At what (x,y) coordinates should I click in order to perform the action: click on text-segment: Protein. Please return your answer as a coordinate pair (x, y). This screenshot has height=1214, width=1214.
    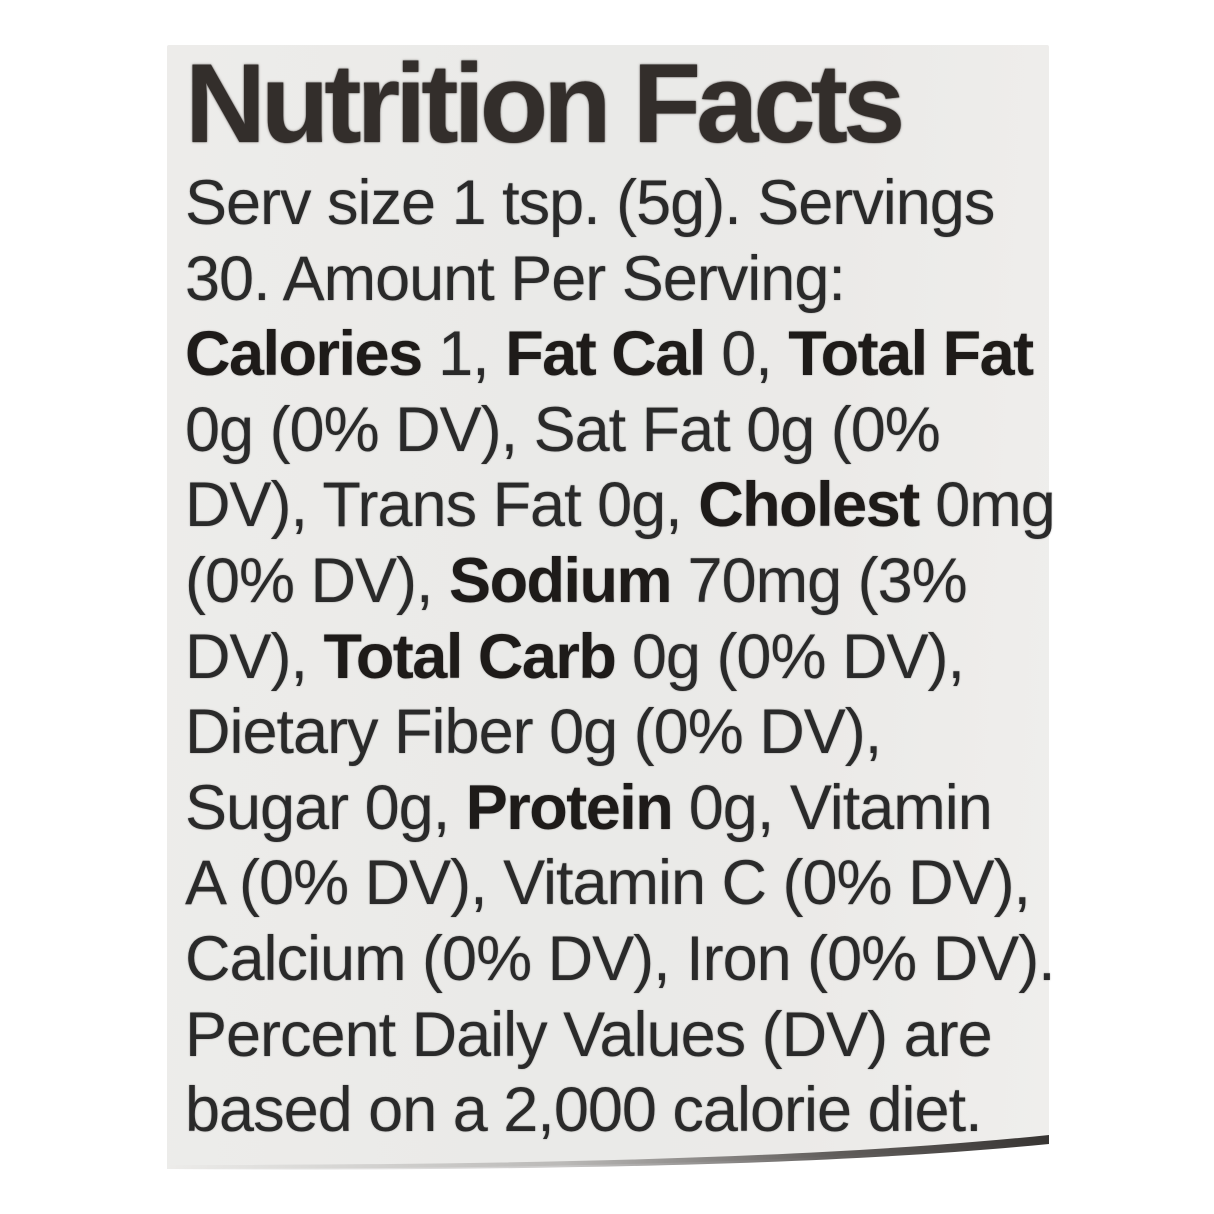
    Looking at the image, I should click on (569, 807).